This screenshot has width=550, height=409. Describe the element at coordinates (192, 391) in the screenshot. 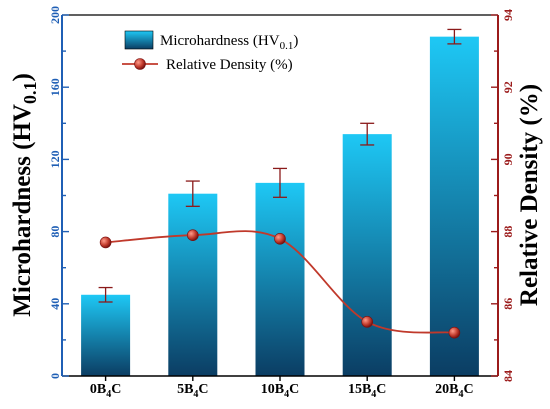

I see `x-tick-label-1: 5B4C` at that location.